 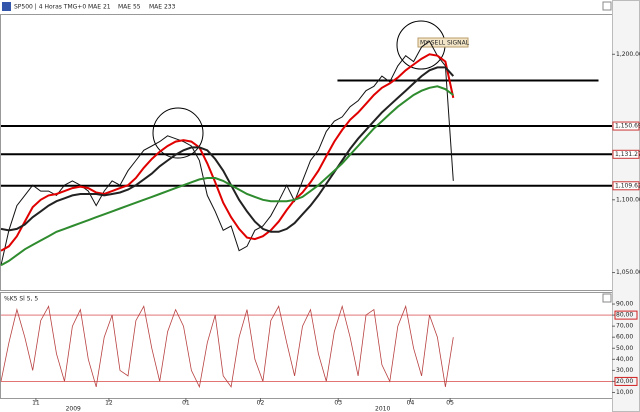 I want to click on legend-entry: MAE 21, so click(x=99, y=7).